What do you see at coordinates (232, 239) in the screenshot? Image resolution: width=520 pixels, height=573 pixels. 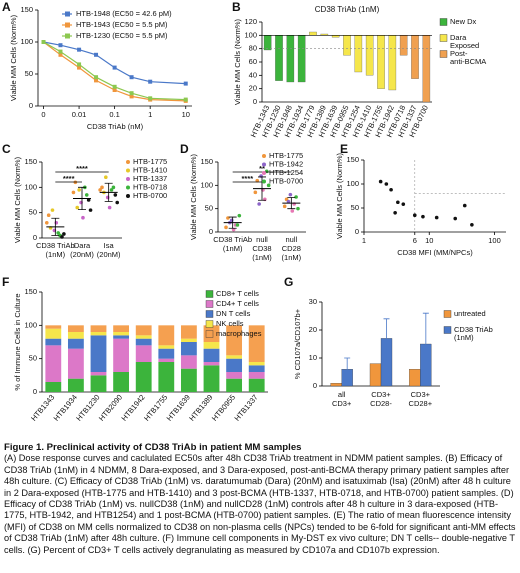 I see `x-tick-label: CD38 TriAb` at bounding box center [232, 239].